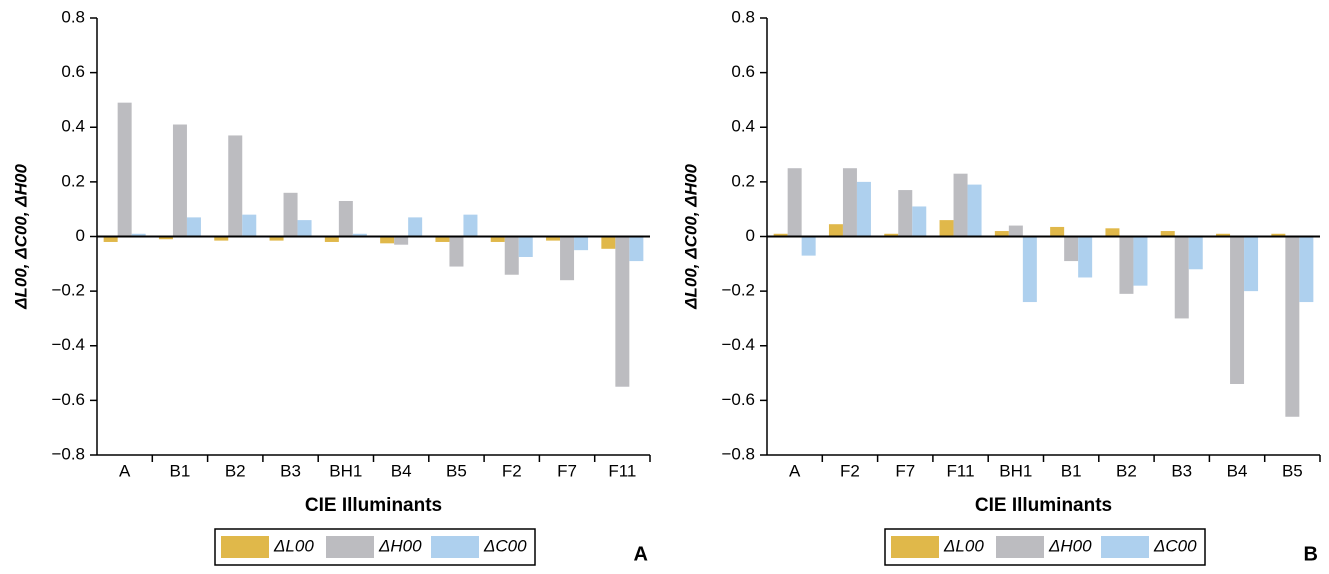 This screenshot has height=574, width=1329. I want to click on x-tick-label: F11, so click(622, 470).